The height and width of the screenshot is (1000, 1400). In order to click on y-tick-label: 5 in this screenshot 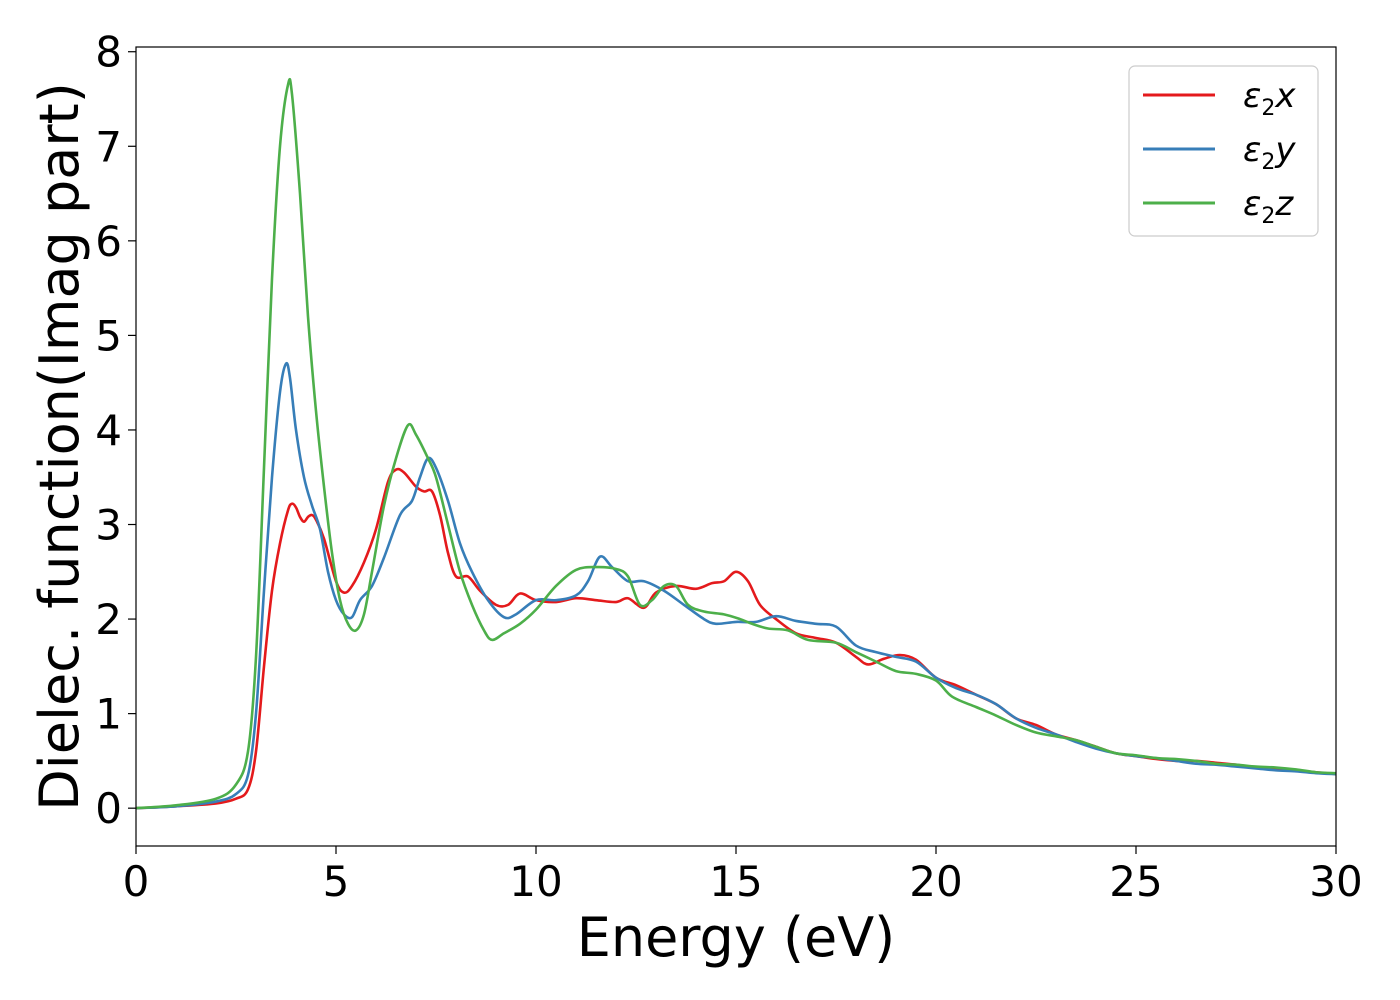, I will do `click(108, 335)`.